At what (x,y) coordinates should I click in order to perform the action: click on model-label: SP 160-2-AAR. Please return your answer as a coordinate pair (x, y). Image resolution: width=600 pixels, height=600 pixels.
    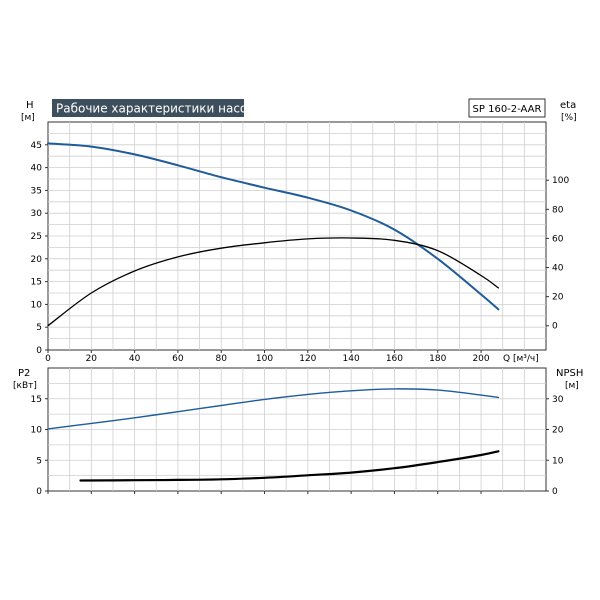
    Looking at the image, I should click on (507, 109).